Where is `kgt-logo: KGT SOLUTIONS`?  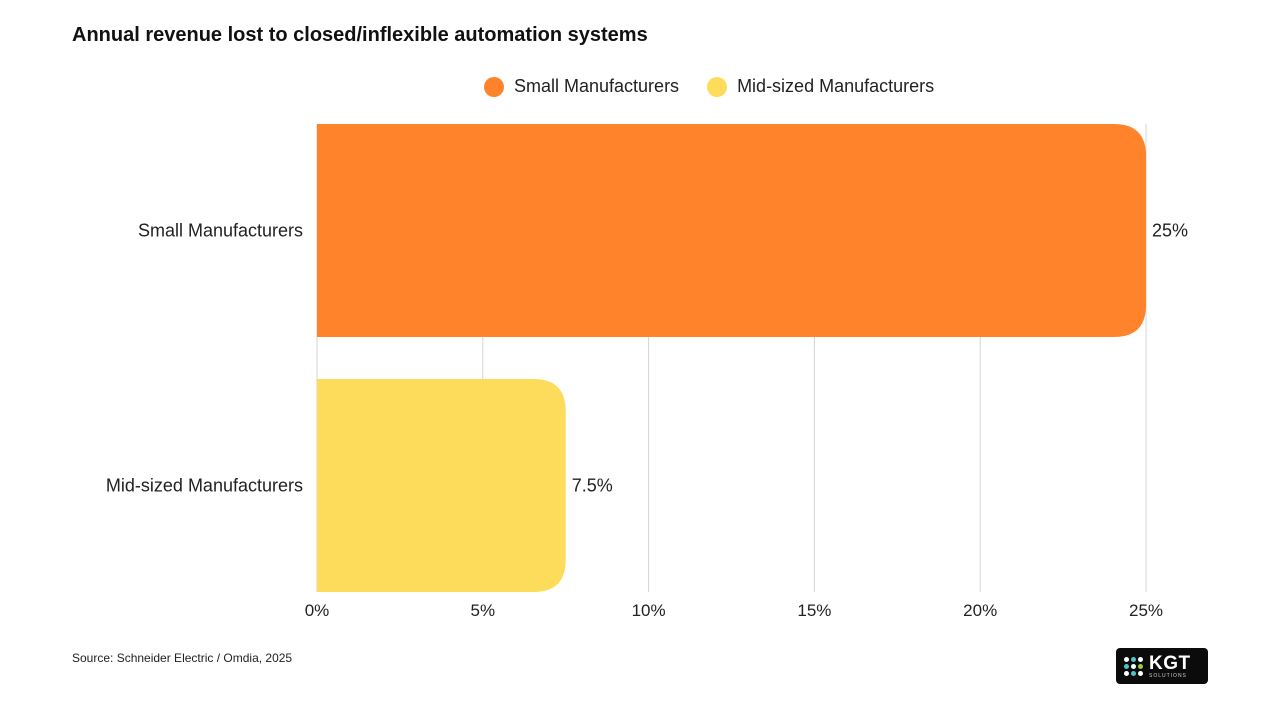
kgt-logo: KGT SOLUTIONS is located at coordinates (1162, 666).